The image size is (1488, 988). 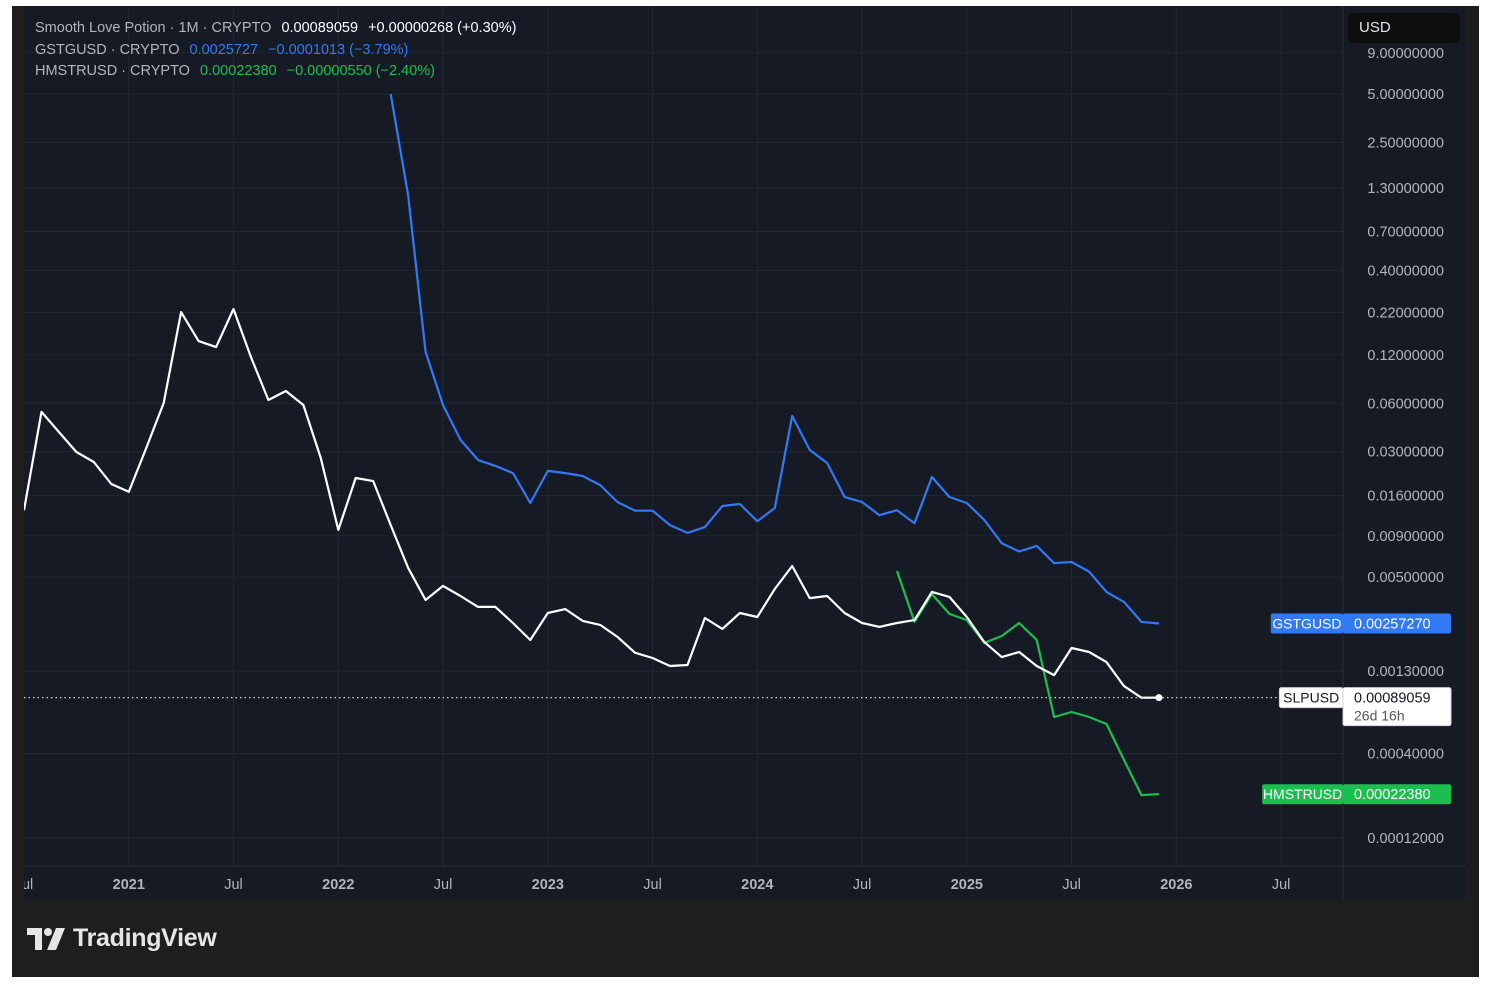 What do you see at coordinates (112, 71) in the screenshot?
I see `legend-symbol: HMSTRUSD · CRYPTO` at bounding box center [112, 71].